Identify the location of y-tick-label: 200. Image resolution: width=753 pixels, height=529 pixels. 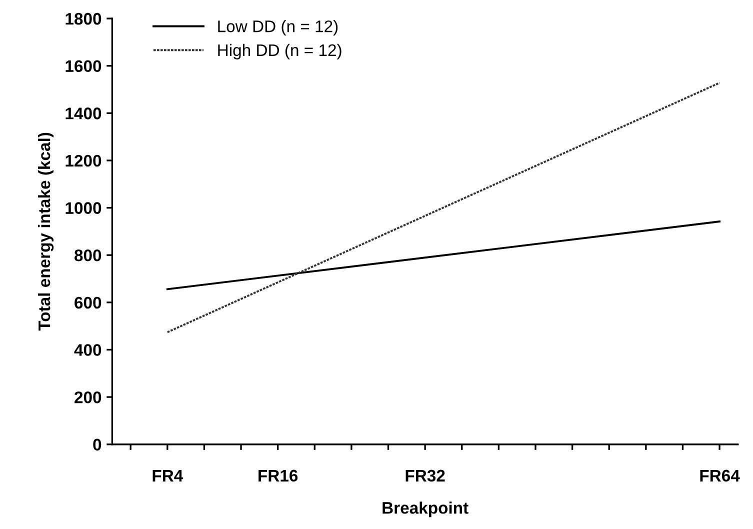
(88, 397).